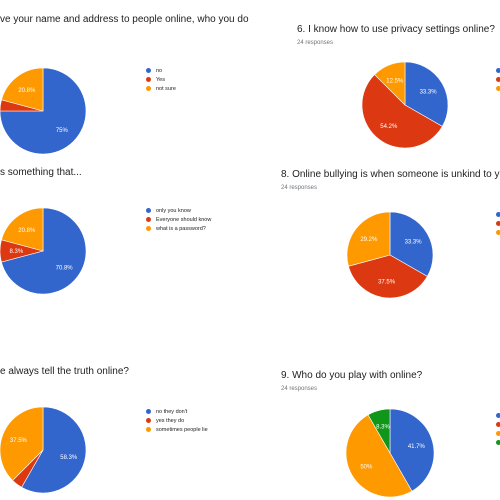 The image size is (500, 500). I want to click on pie-chart: 70.8% 8.3% 20.8%, so click(43, 251).